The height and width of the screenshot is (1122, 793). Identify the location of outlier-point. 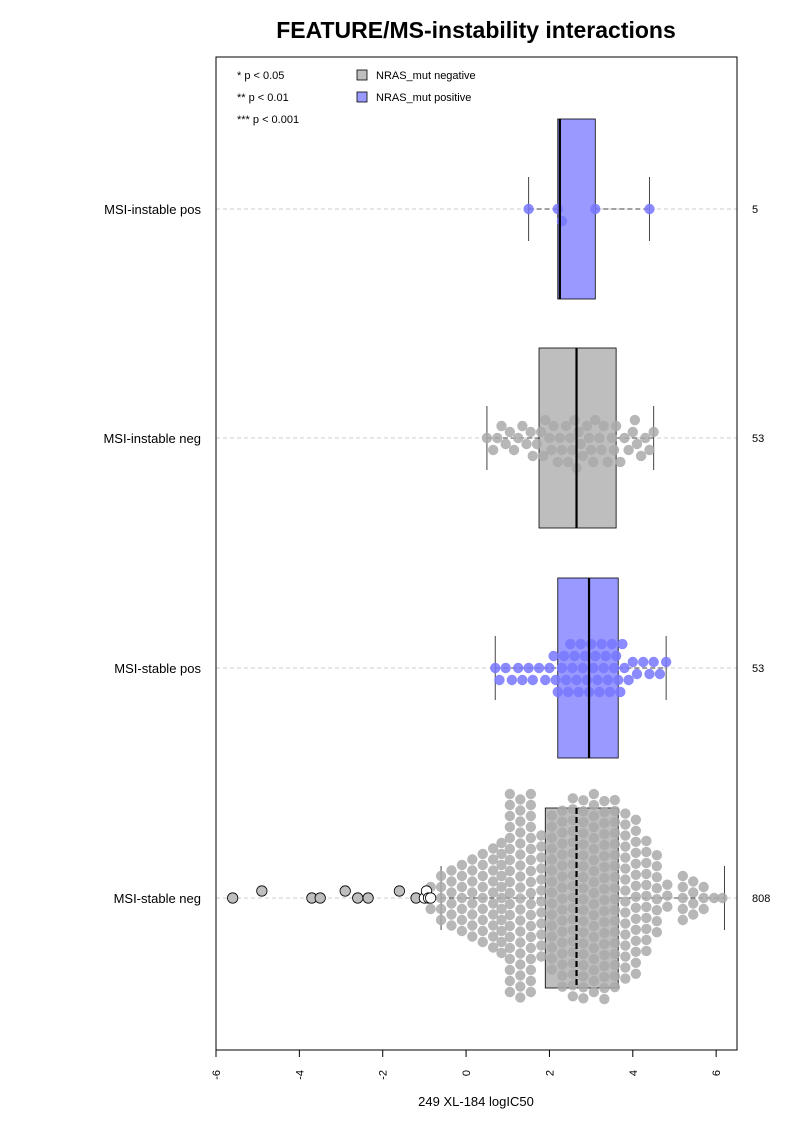
(368, 898).